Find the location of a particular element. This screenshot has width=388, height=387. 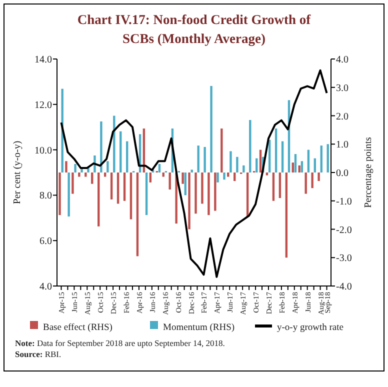

y-axis-title: Per cent (y-o-y) is located at coordinates (17, 172).